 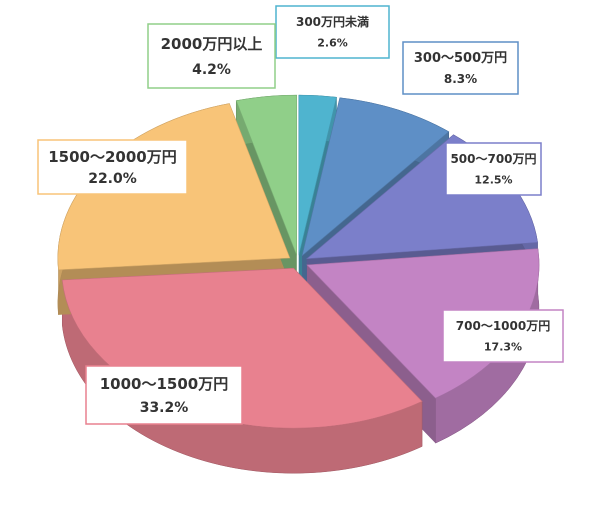 I want to click on value-label: 4.2%, so click(x=211, y=70).